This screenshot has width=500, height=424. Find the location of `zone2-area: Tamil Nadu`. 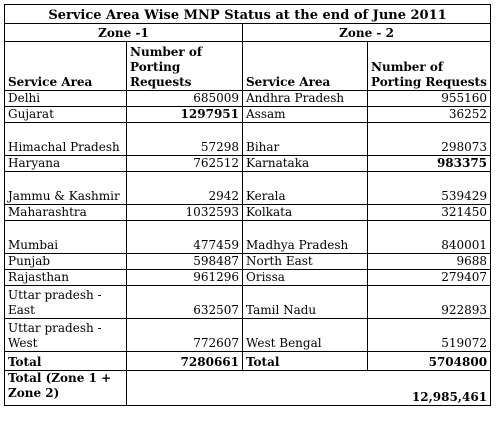

zone2-area: Tamil Nadu is located at coordinates (305, 302).